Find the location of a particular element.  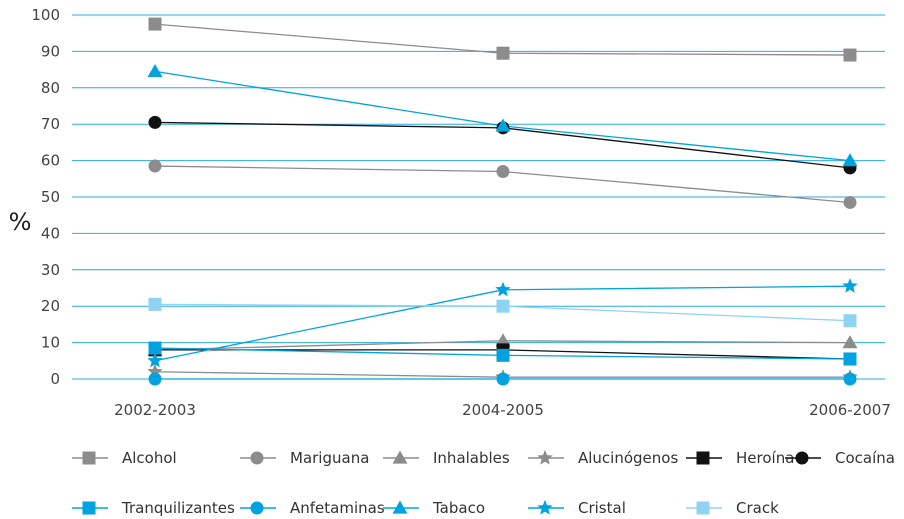

y-tick-label: 30 is located at coordinates (50, 270).